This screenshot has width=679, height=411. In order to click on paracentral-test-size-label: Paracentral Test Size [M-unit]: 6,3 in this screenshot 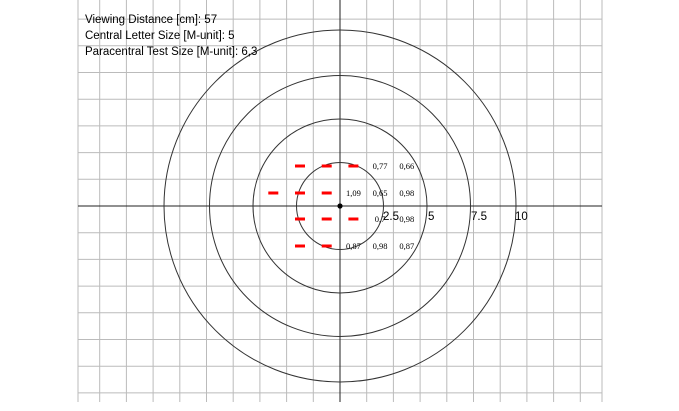, I will do `click(171, 52)`.